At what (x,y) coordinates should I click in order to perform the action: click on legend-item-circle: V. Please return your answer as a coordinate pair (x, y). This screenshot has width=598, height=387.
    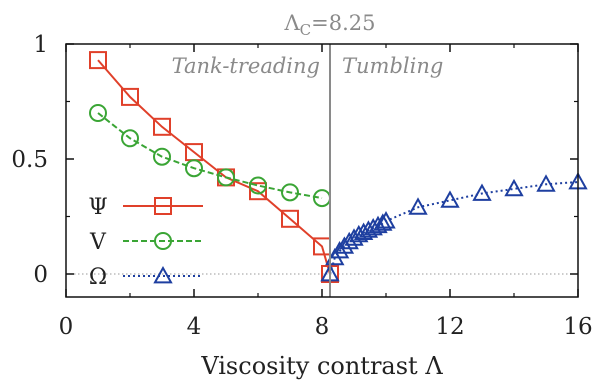
    Looking at the image, I should click on (146, 242).